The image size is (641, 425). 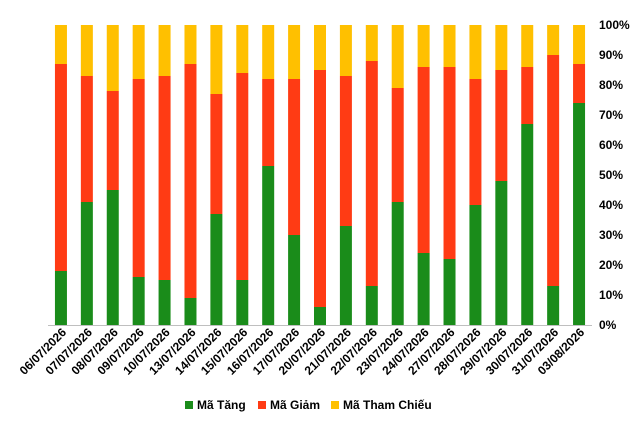 What do you see at coordinates (611, 235) in the screenshot?
I see `y-tick-label: 30%` at bounding box center [611, 235].